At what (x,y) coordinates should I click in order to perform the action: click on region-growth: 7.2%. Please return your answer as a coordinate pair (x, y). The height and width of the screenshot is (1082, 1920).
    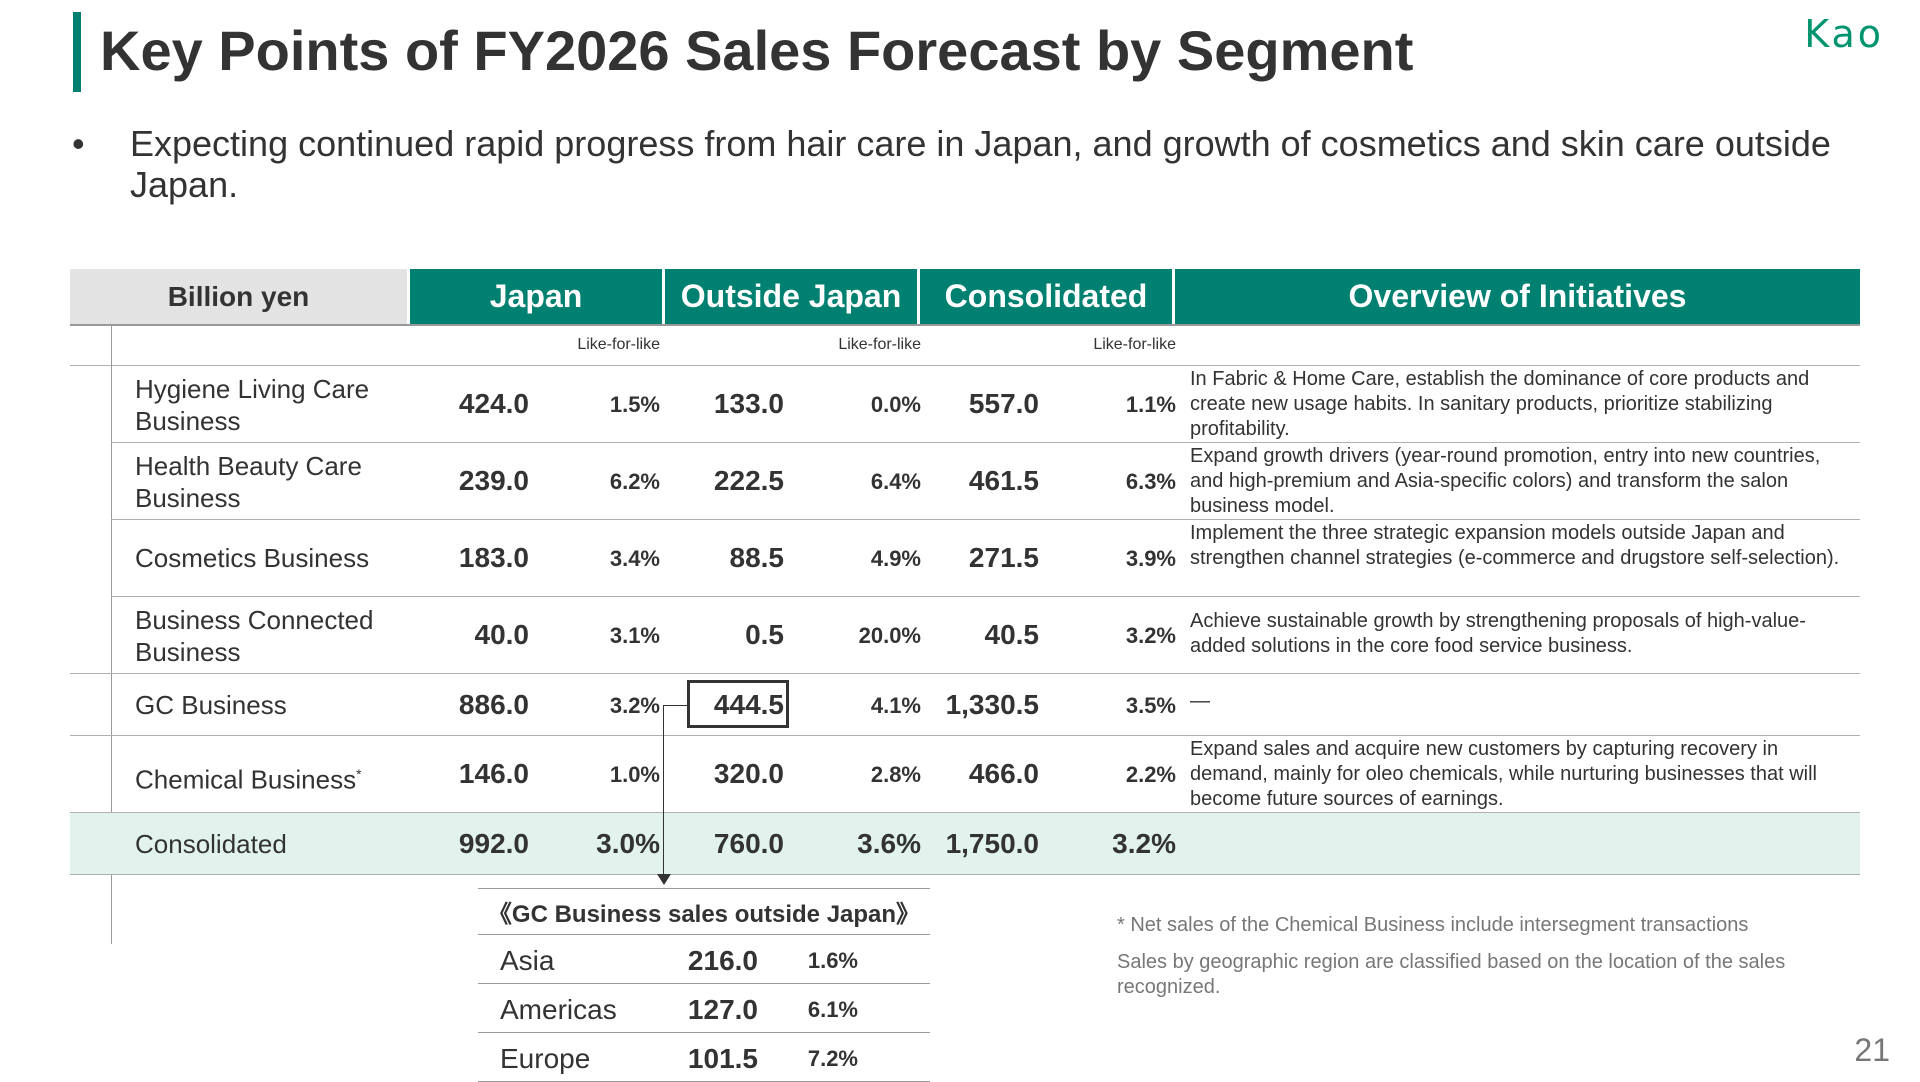
    Looking at the image, I should click on (832, 1058).